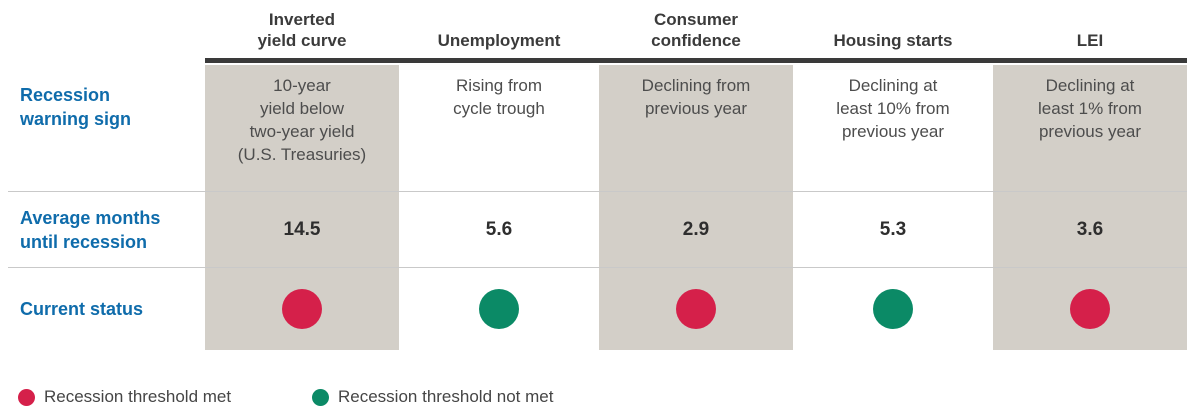  Describe the element at coordinates (696, 229) in the screenshot. I see `avg-months-value-consumer-confidence: 2.9` at that location.